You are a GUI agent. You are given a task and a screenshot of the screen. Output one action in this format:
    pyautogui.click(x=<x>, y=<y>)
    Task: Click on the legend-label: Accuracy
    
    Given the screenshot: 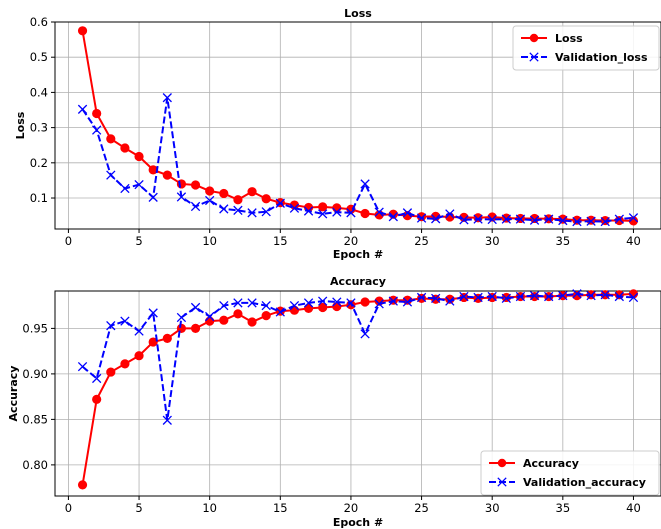 What is the action you would take?
    pyautogui.click(x=551, y=463)
    